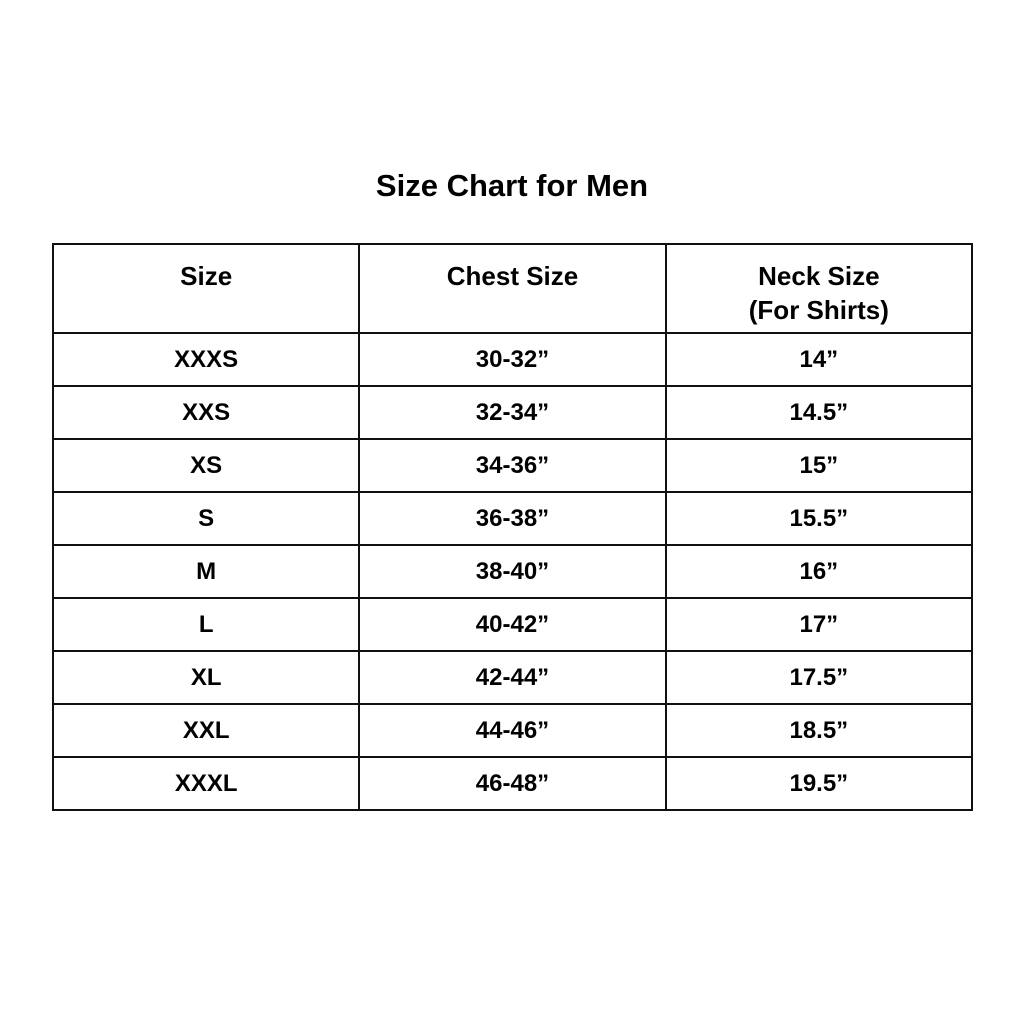 This screenshot has height=1024, width=1024. What do you see at coordinates (819, 571) in the screenshot?
I see `neck-size-cell: 16”` at bounding box center [819, 571].